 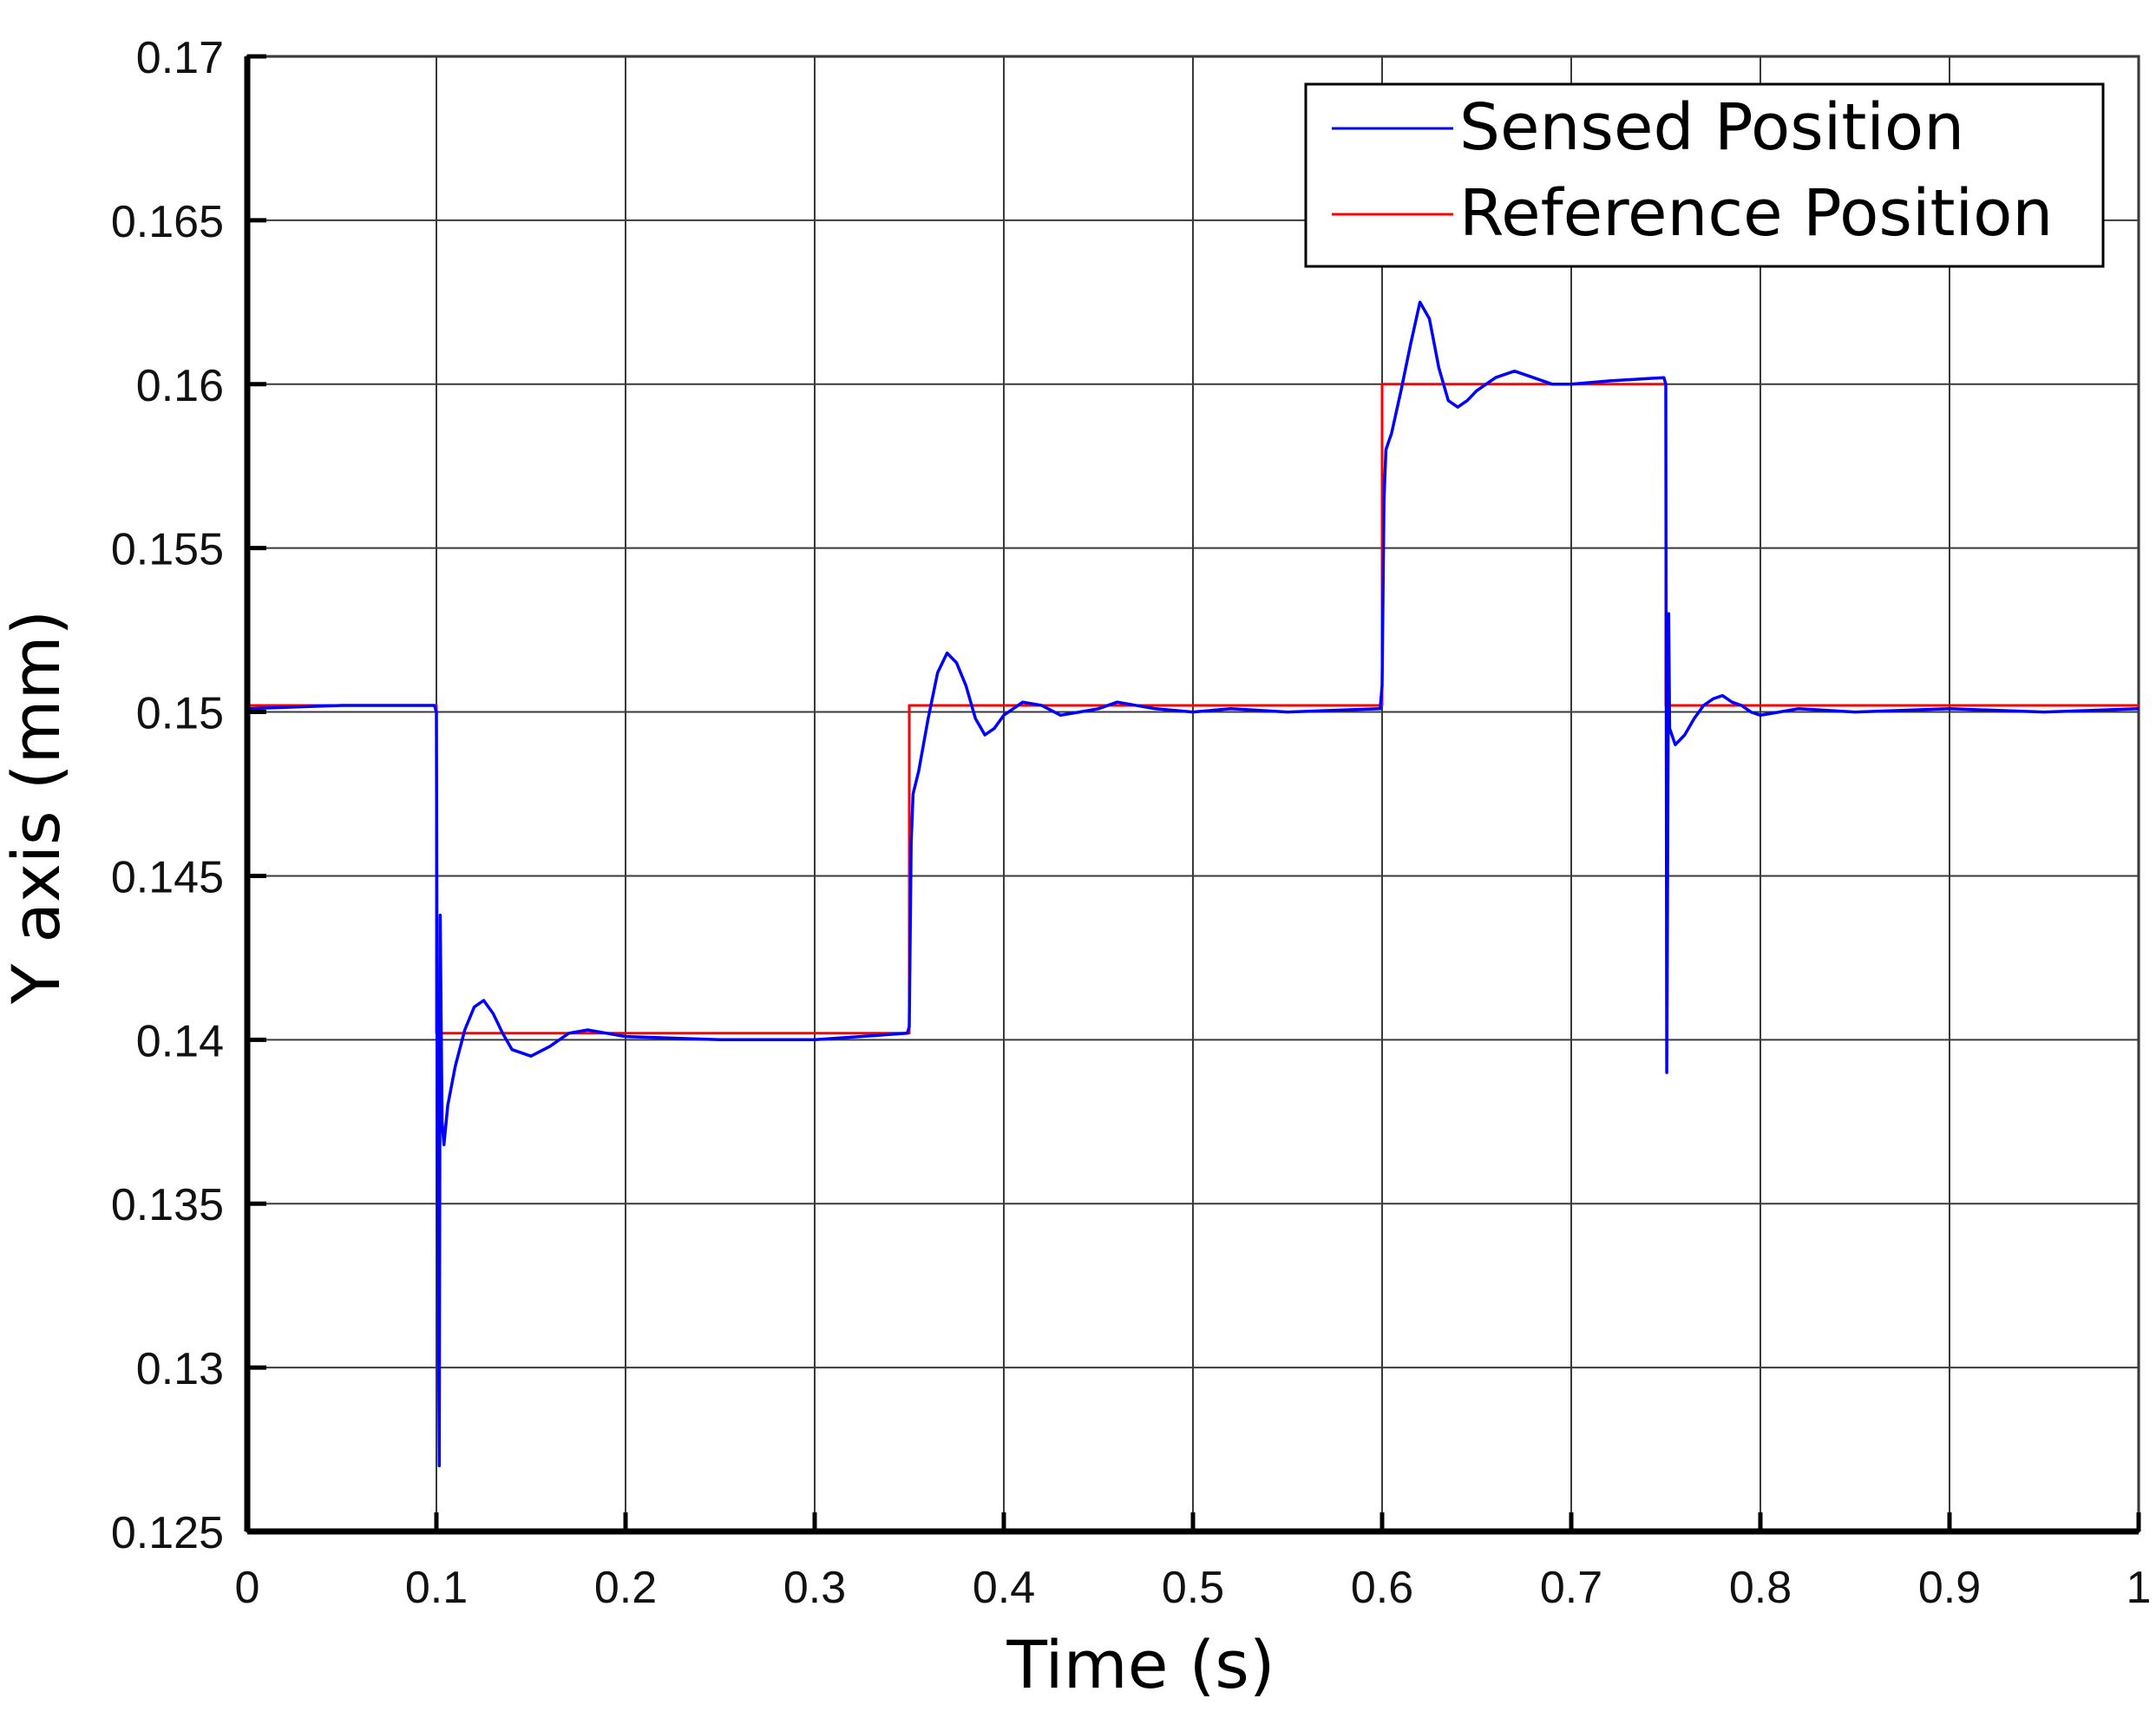 I want to click on x-tick-label: 0.1, so click(x=436, y=1588).